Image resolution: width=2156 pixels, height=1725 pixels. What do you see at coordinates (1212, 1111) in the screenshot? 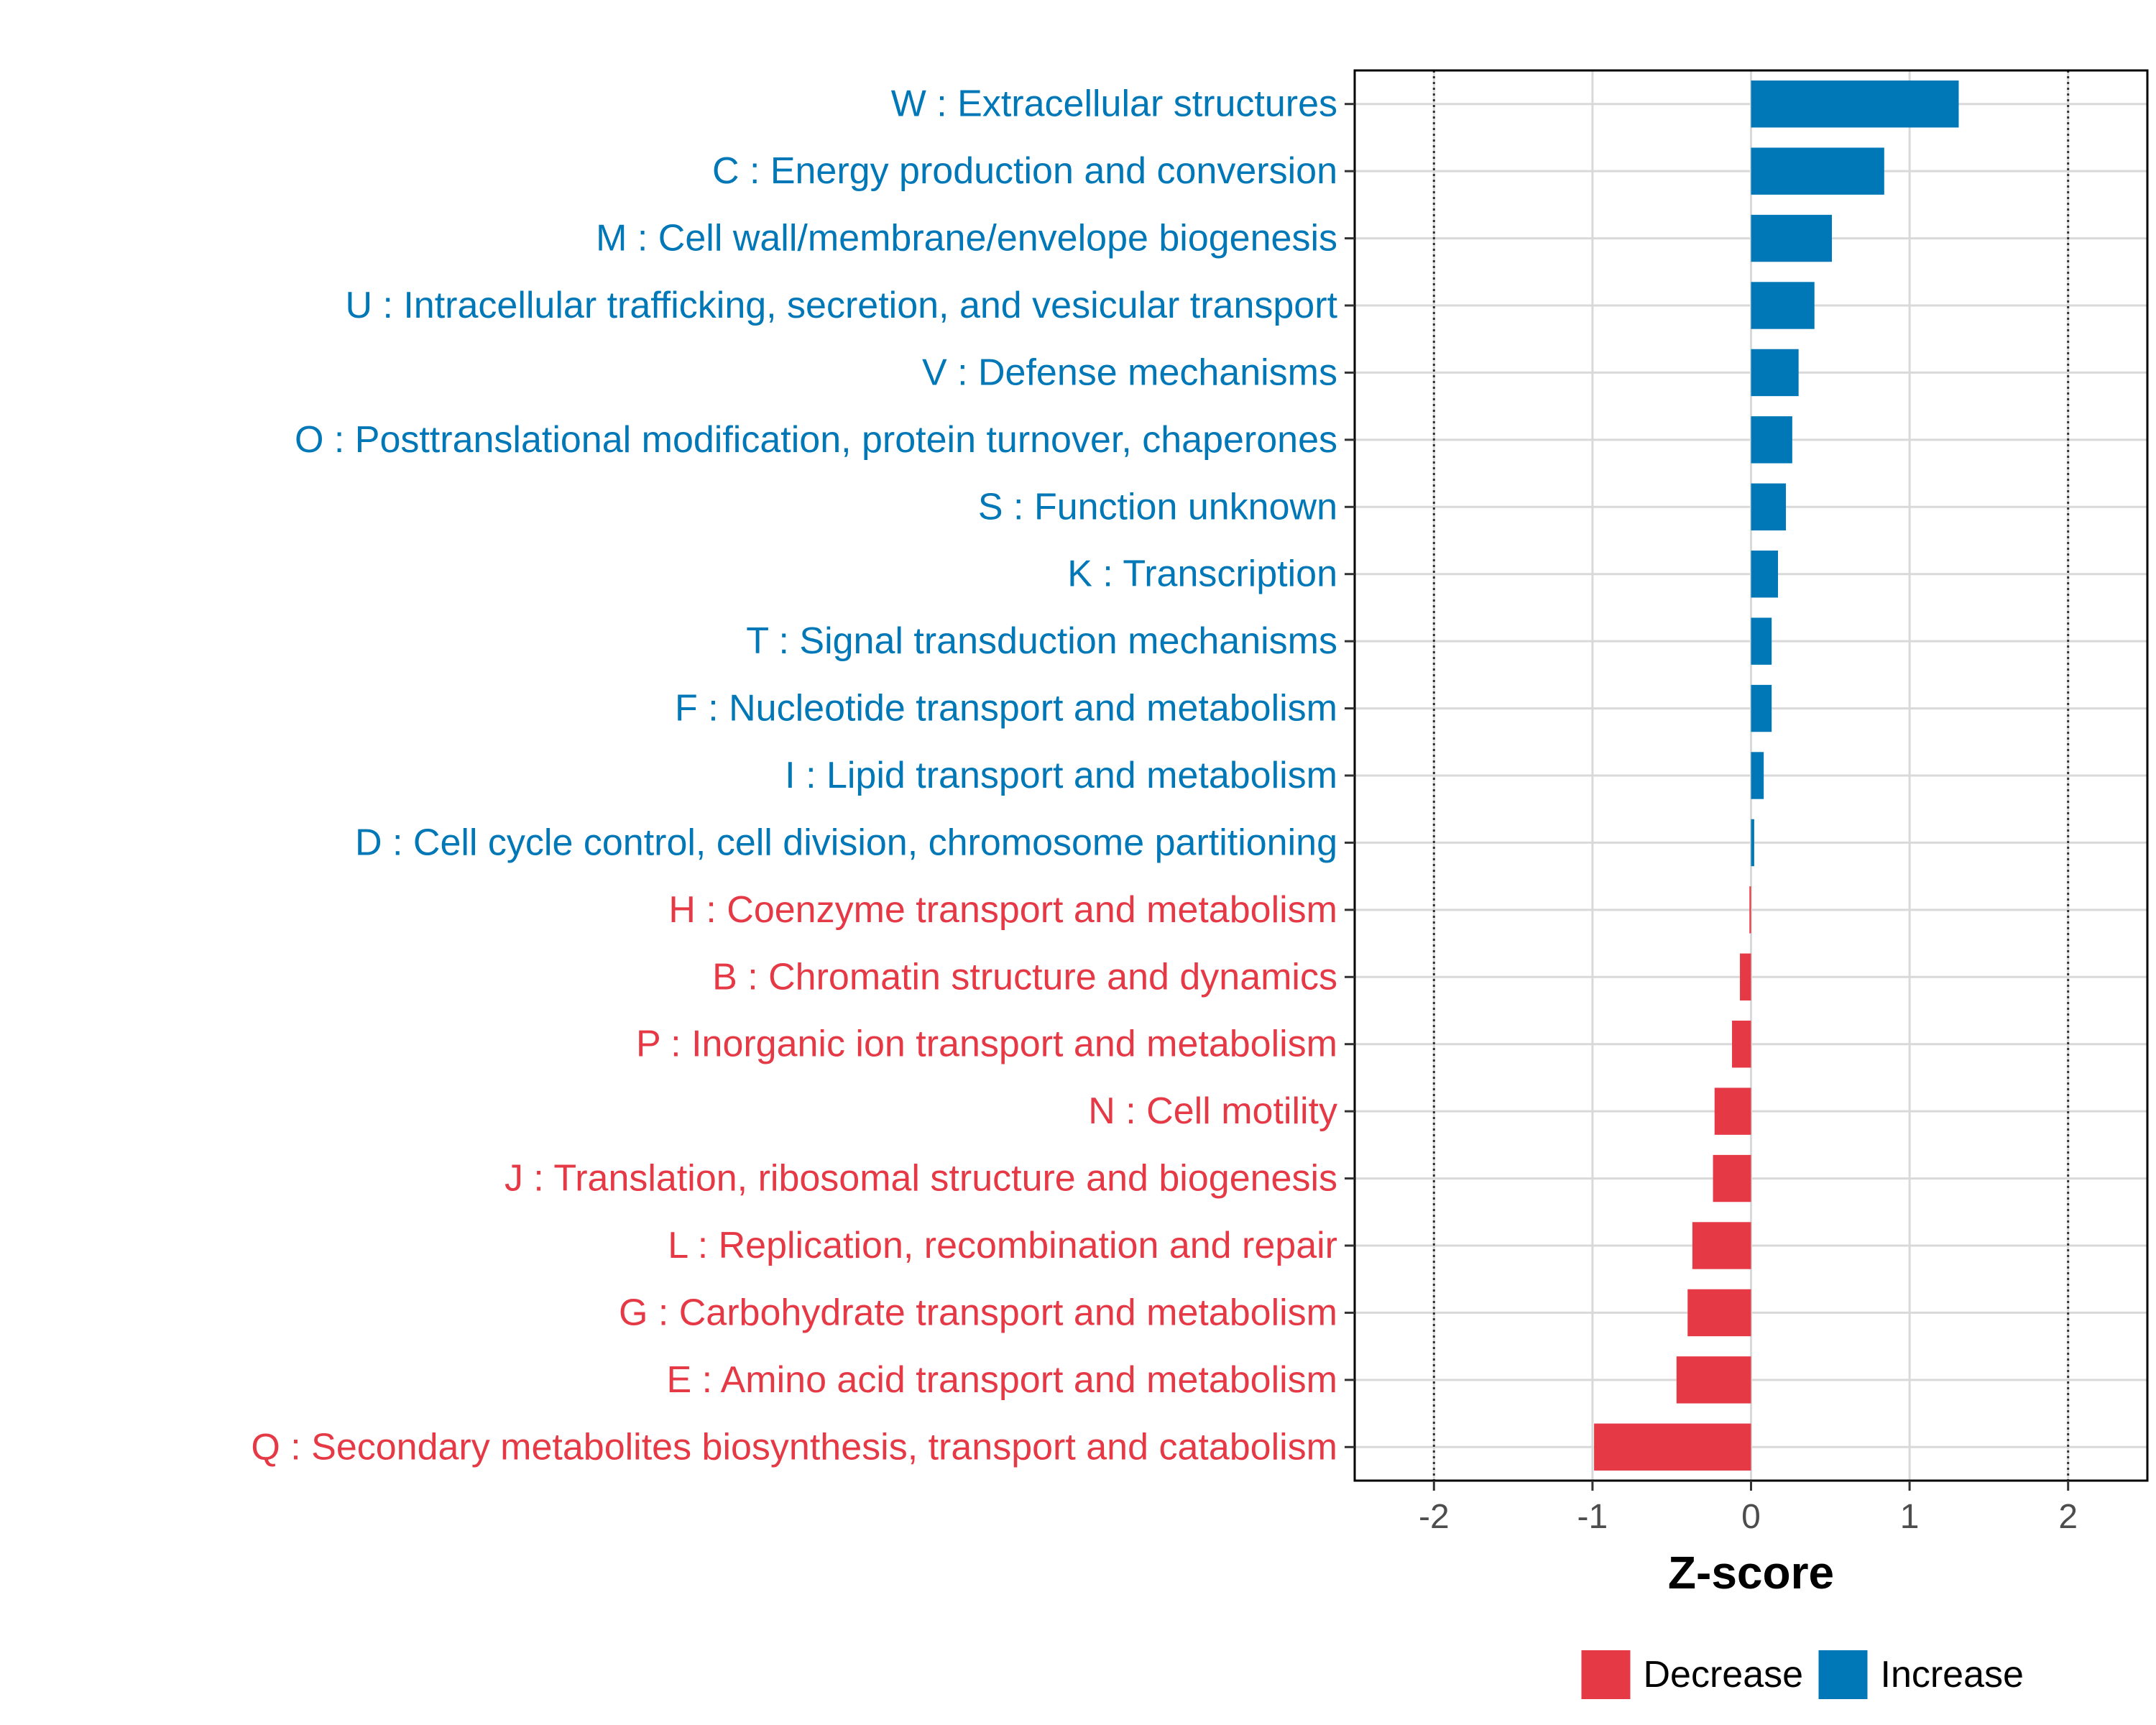
I see `category-label: N : Cell motility` at bounding box center [1212, 1111].